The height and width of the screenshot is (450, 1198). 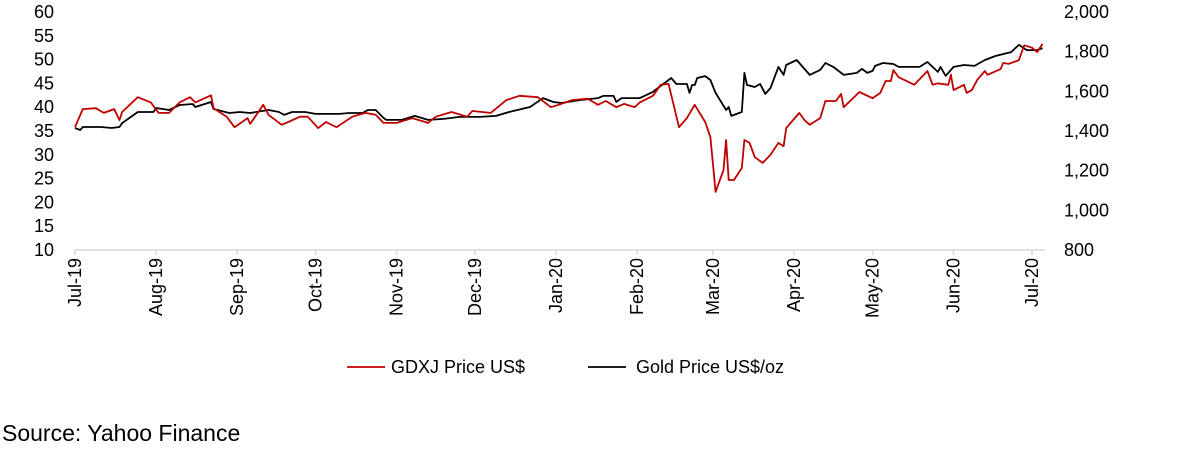 What do you see at coordinates (475, 287) in the screenshot?
I see `x-tick-label: Dec-19` at bounding box center [475, 287].